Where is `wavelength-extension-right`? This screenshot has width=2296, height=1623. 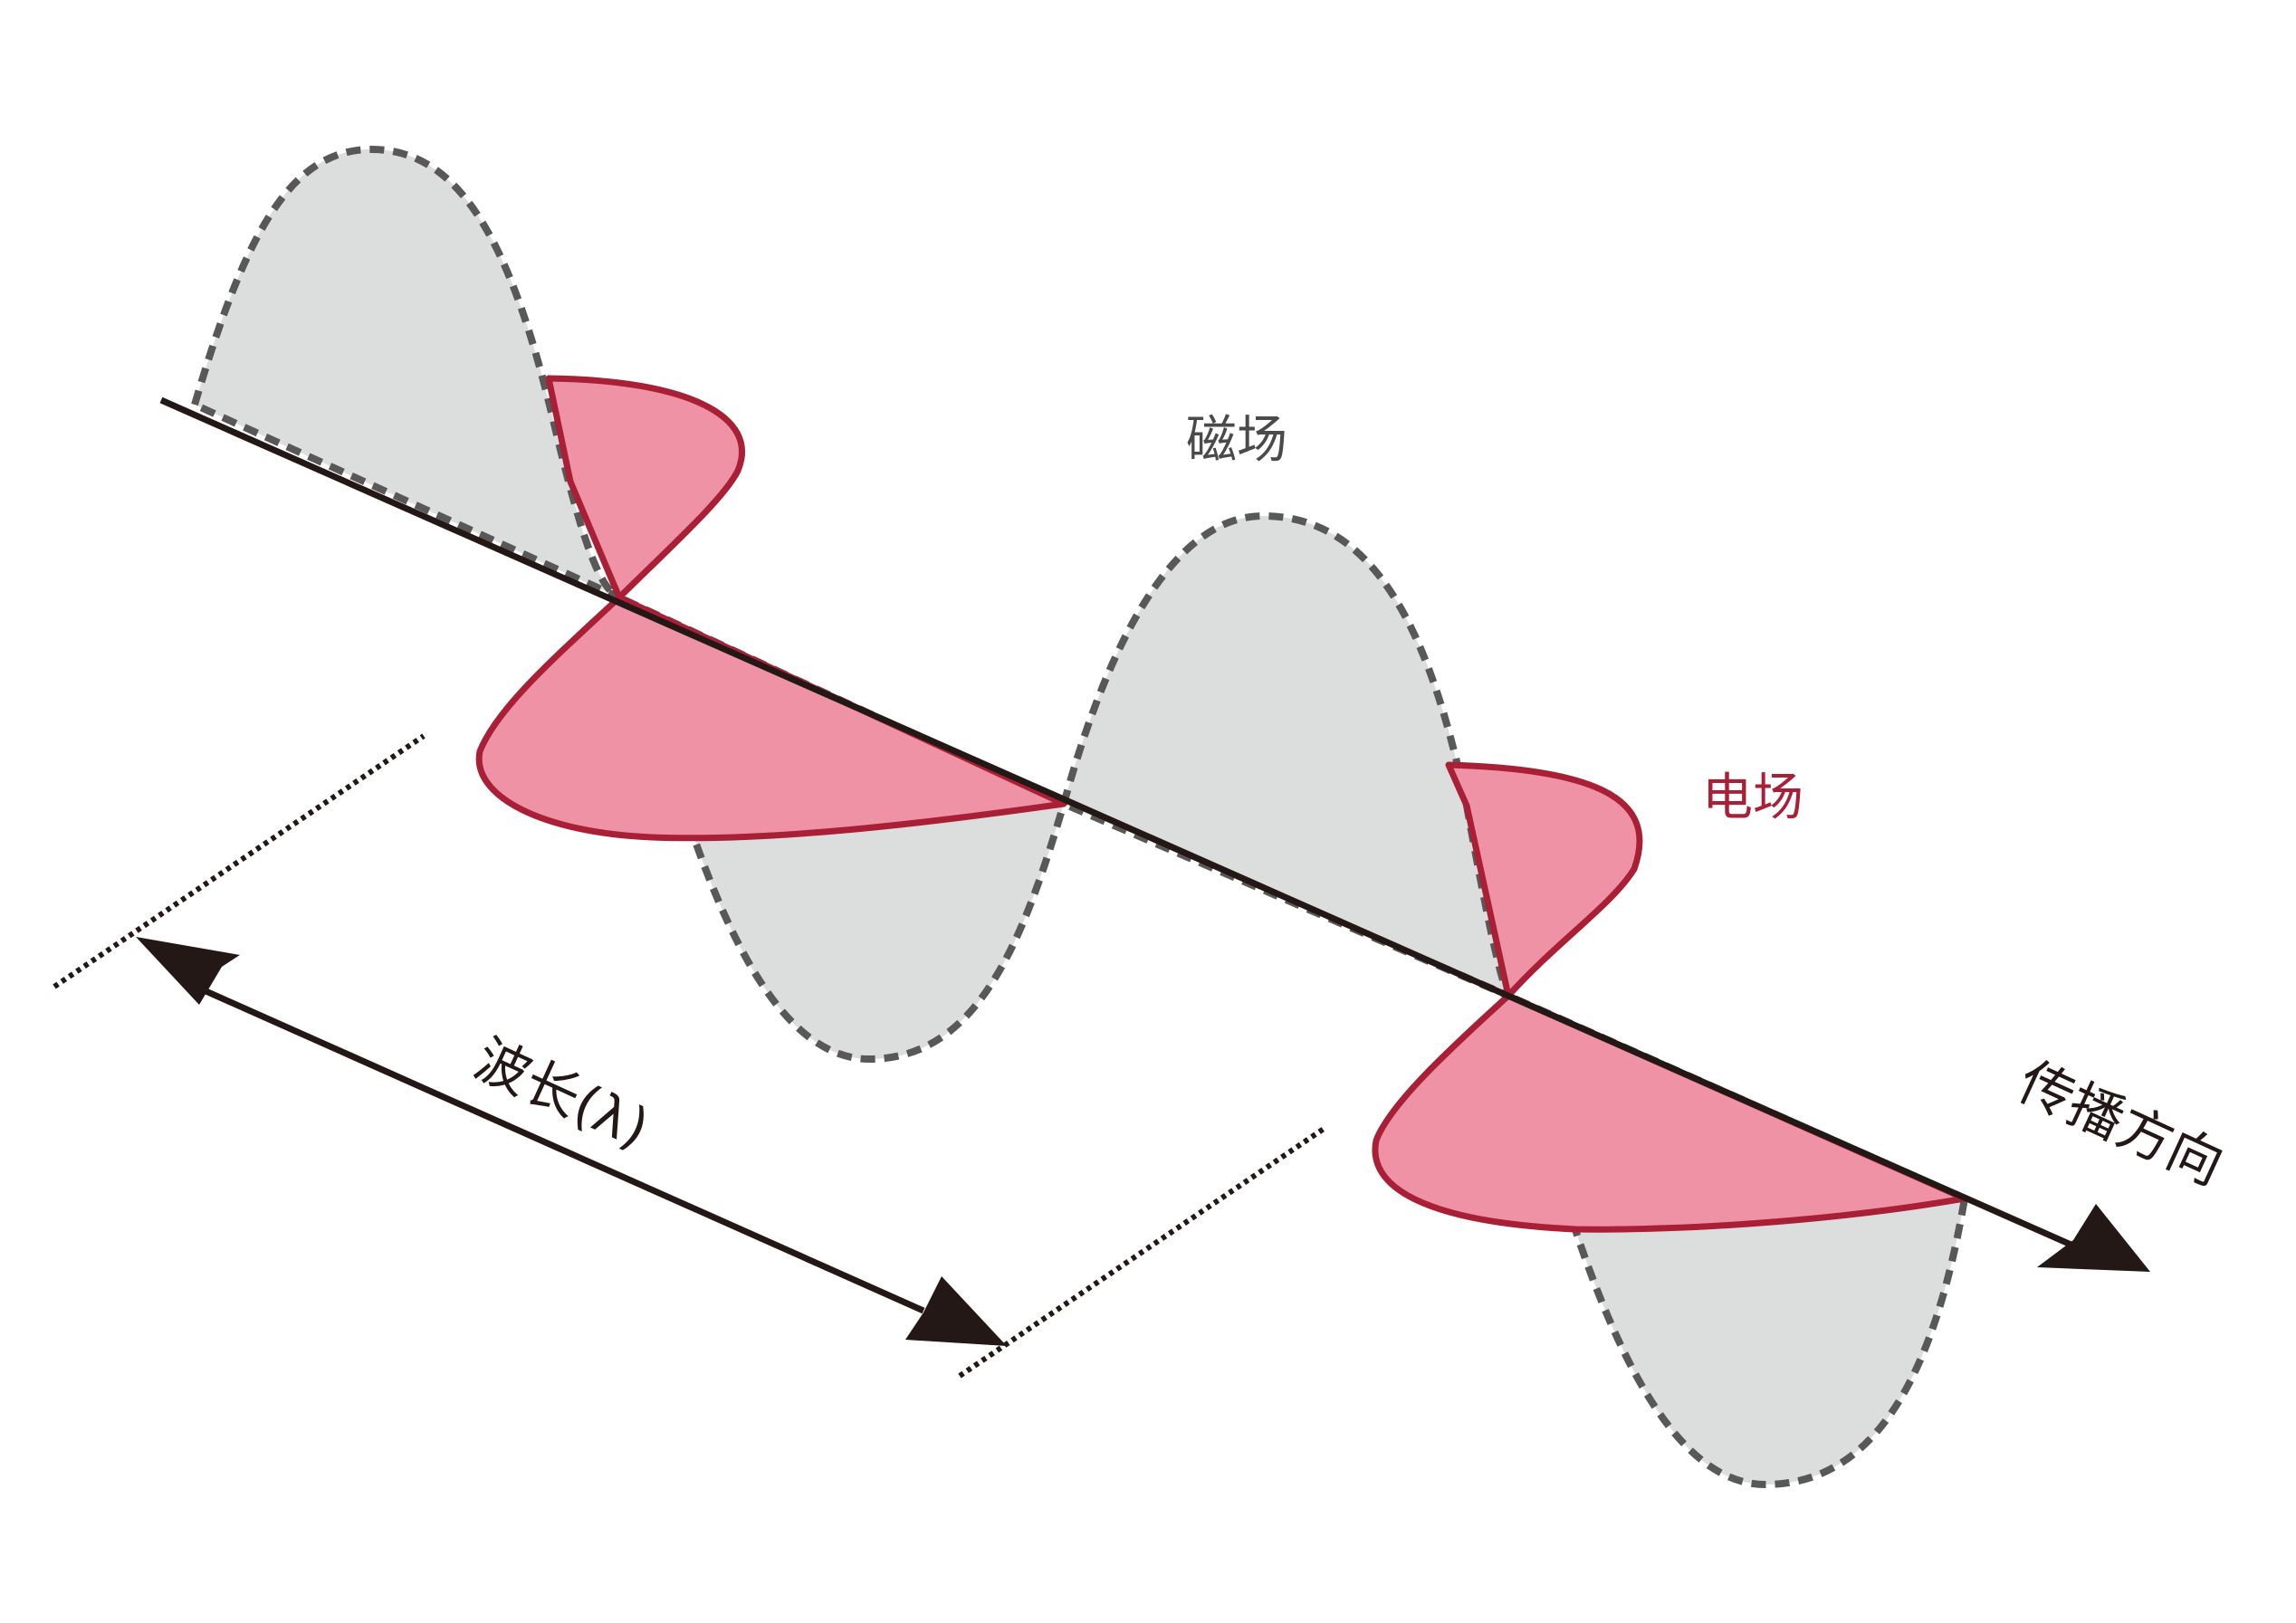 wavelength-extension-right is located at coordinates (1143, 1251).